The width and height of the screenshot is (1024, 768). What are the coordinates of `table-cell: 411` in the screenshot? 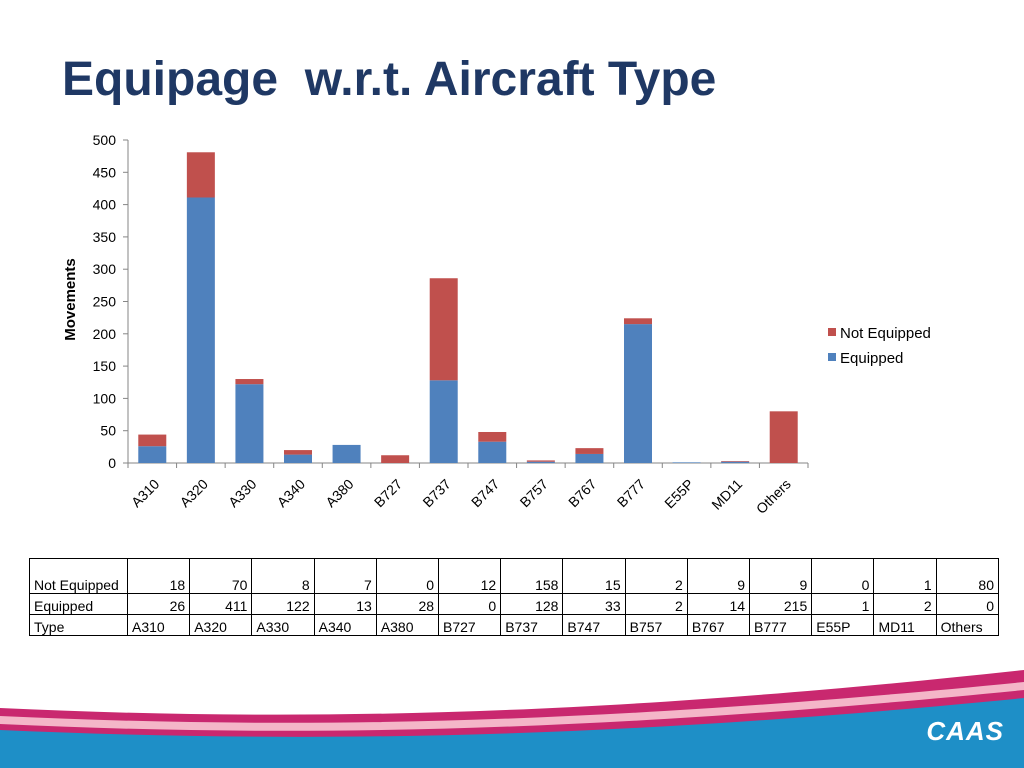 It's located at (221, 604).